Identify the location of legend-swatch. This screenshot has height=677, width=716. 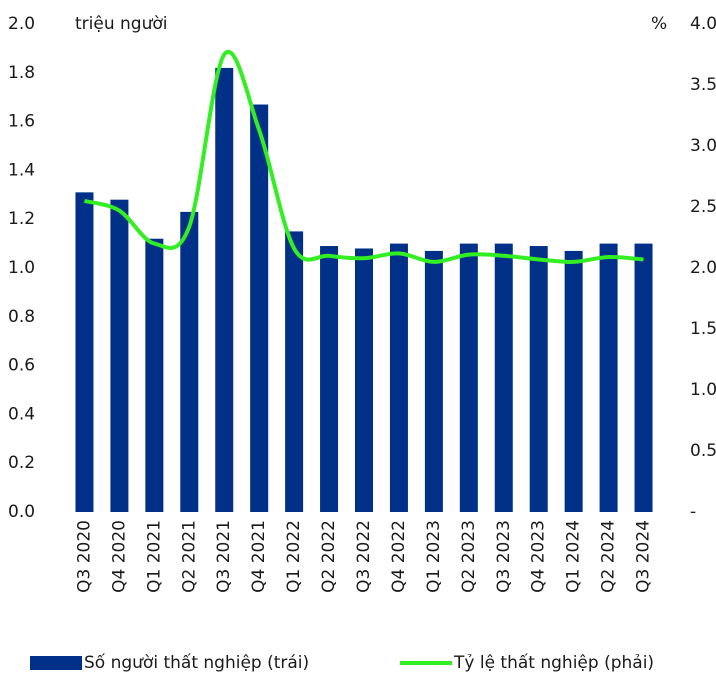
(56, 663).